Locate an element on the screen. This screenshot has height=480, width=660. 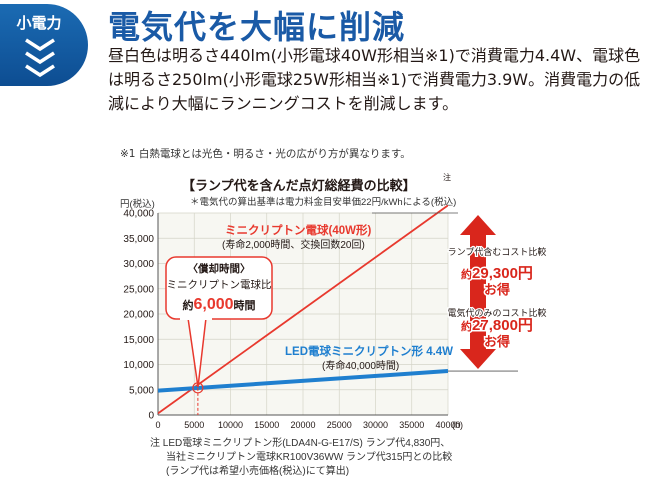
comparison-value-part: 29,300円 is located at coordinates (502, 273).